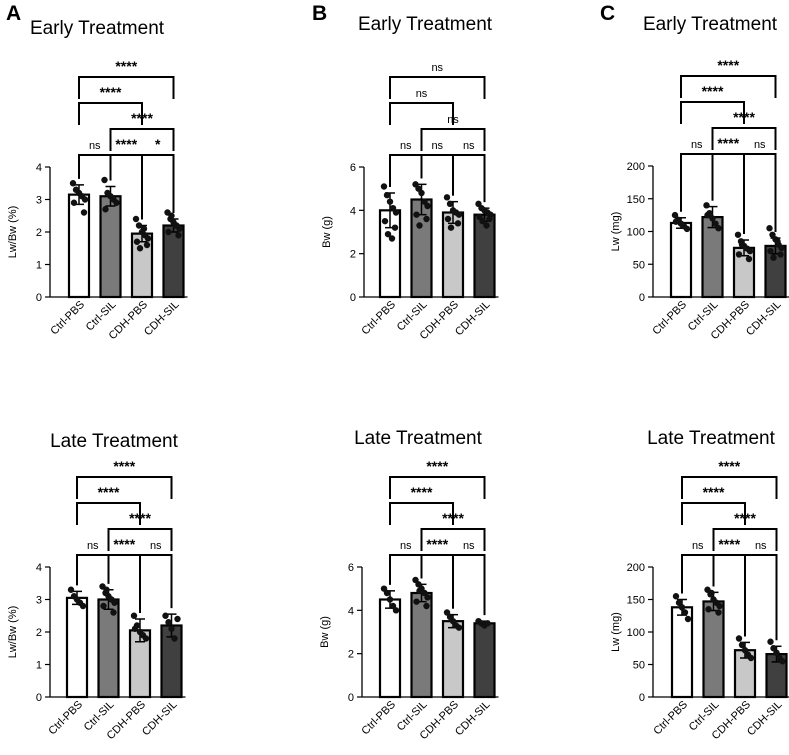 The width and height of the screenshot is (789, 755). What do you see at coordinates (639, 666) in the screenshot?
I see `y-tick-label: 50` at bounding box center [639, 666].